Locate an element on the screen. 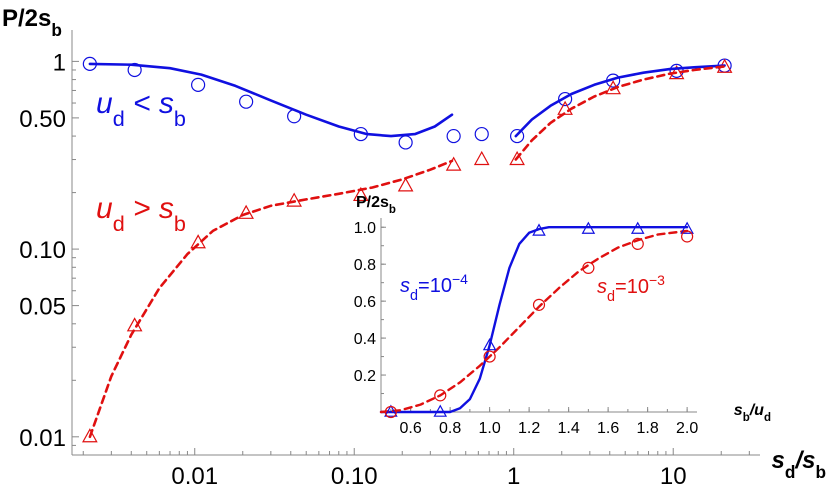 The height and width of the screenshot is (493, 830). annotation-sd-1e-3-part: d is located at coordinates (611, 297).